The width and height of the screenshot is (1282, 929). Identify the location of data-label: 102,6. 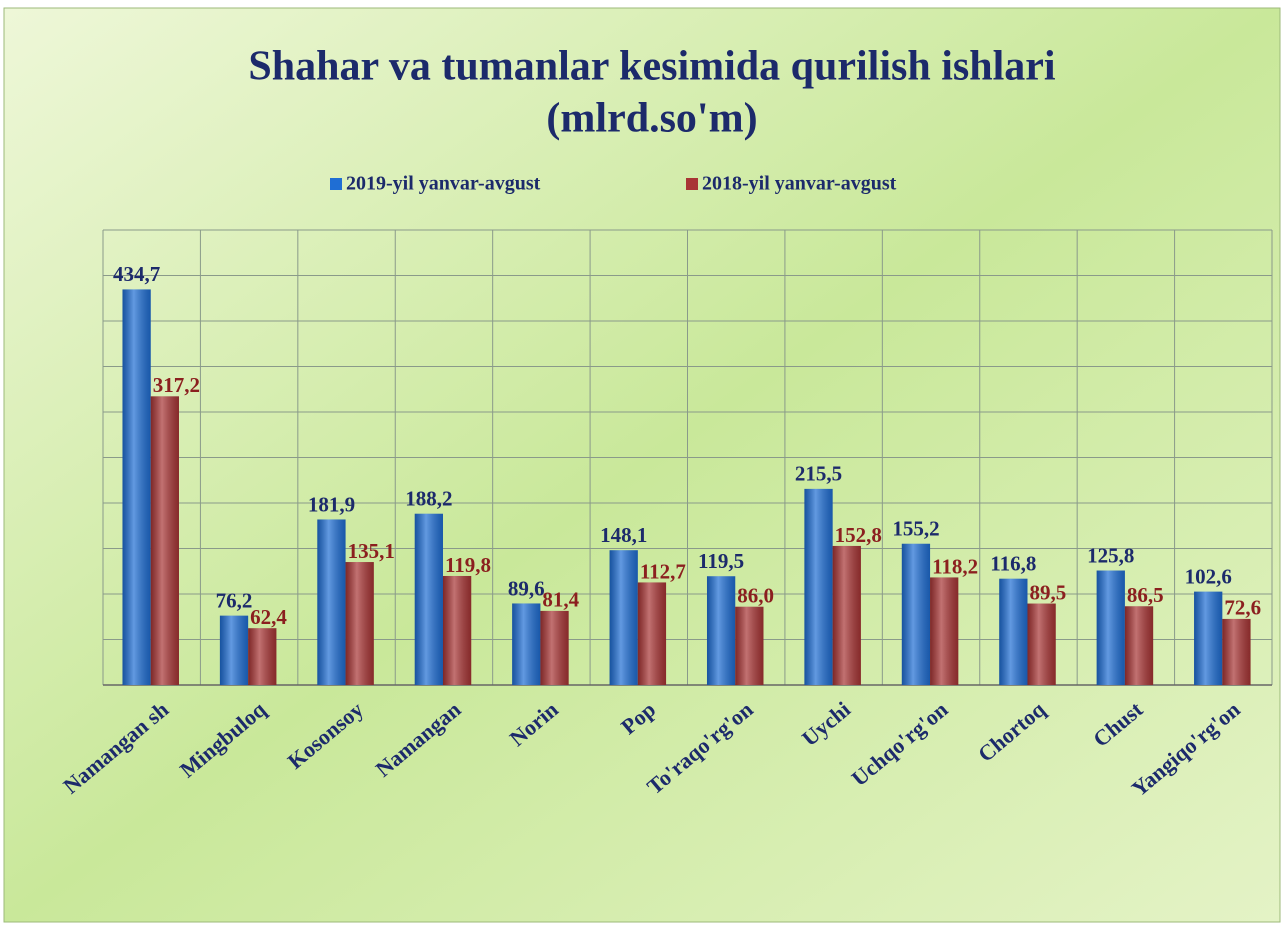
(1208, 576).